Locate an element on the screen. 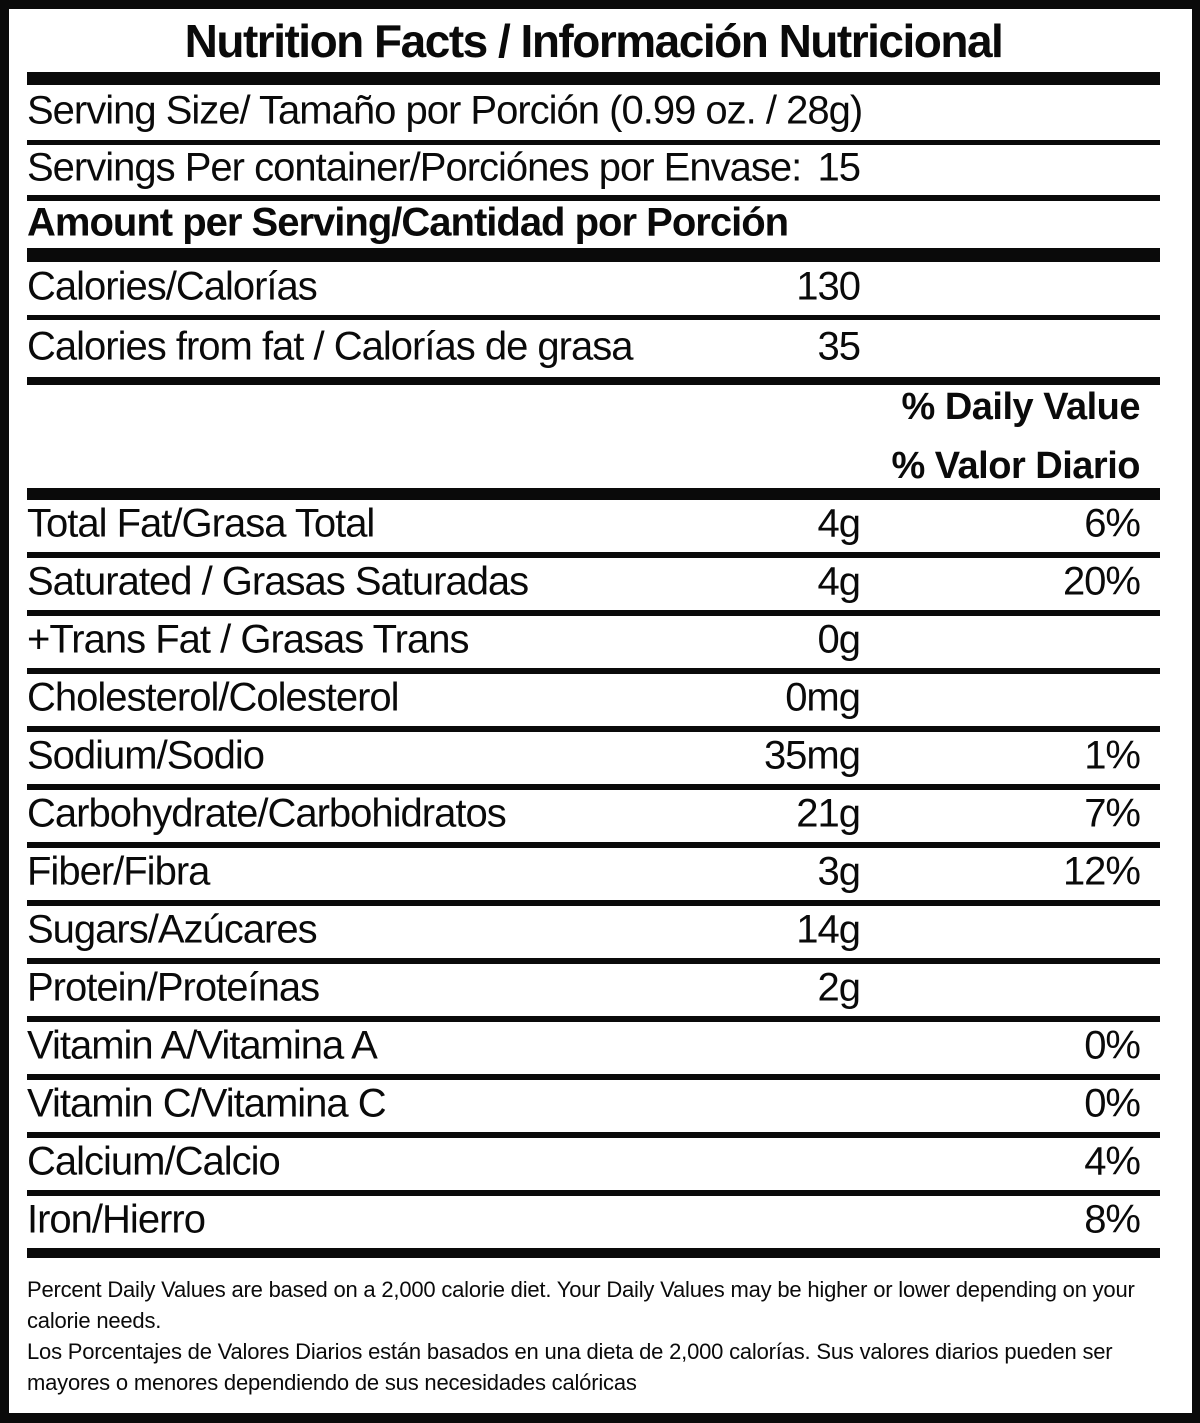 Image resolution: width=1200 pixels, height=1423 pixels. nutrient-row-fiber: Fiber/Fibra 3g 12% is located at coordinates (593, 877).